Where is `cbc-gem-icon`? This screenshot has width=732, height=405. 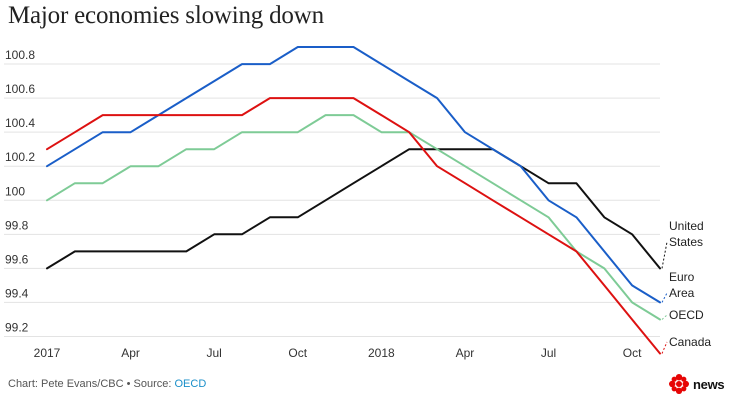
cbc-gem-icon is located at coordinates (679, 384).